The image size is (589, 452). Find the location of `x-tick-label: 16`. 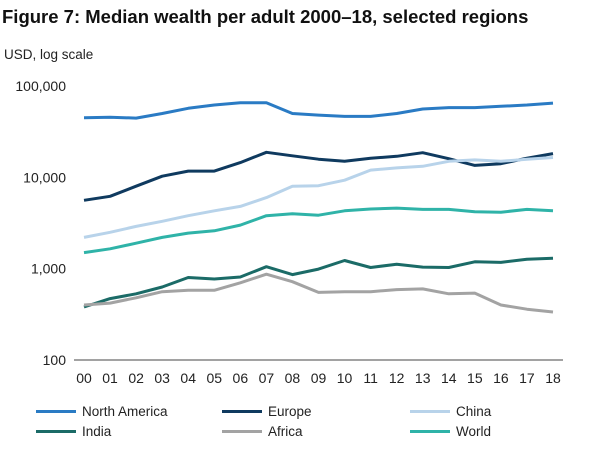

x-tick-label: 16 is located at coordinates (501, 378).